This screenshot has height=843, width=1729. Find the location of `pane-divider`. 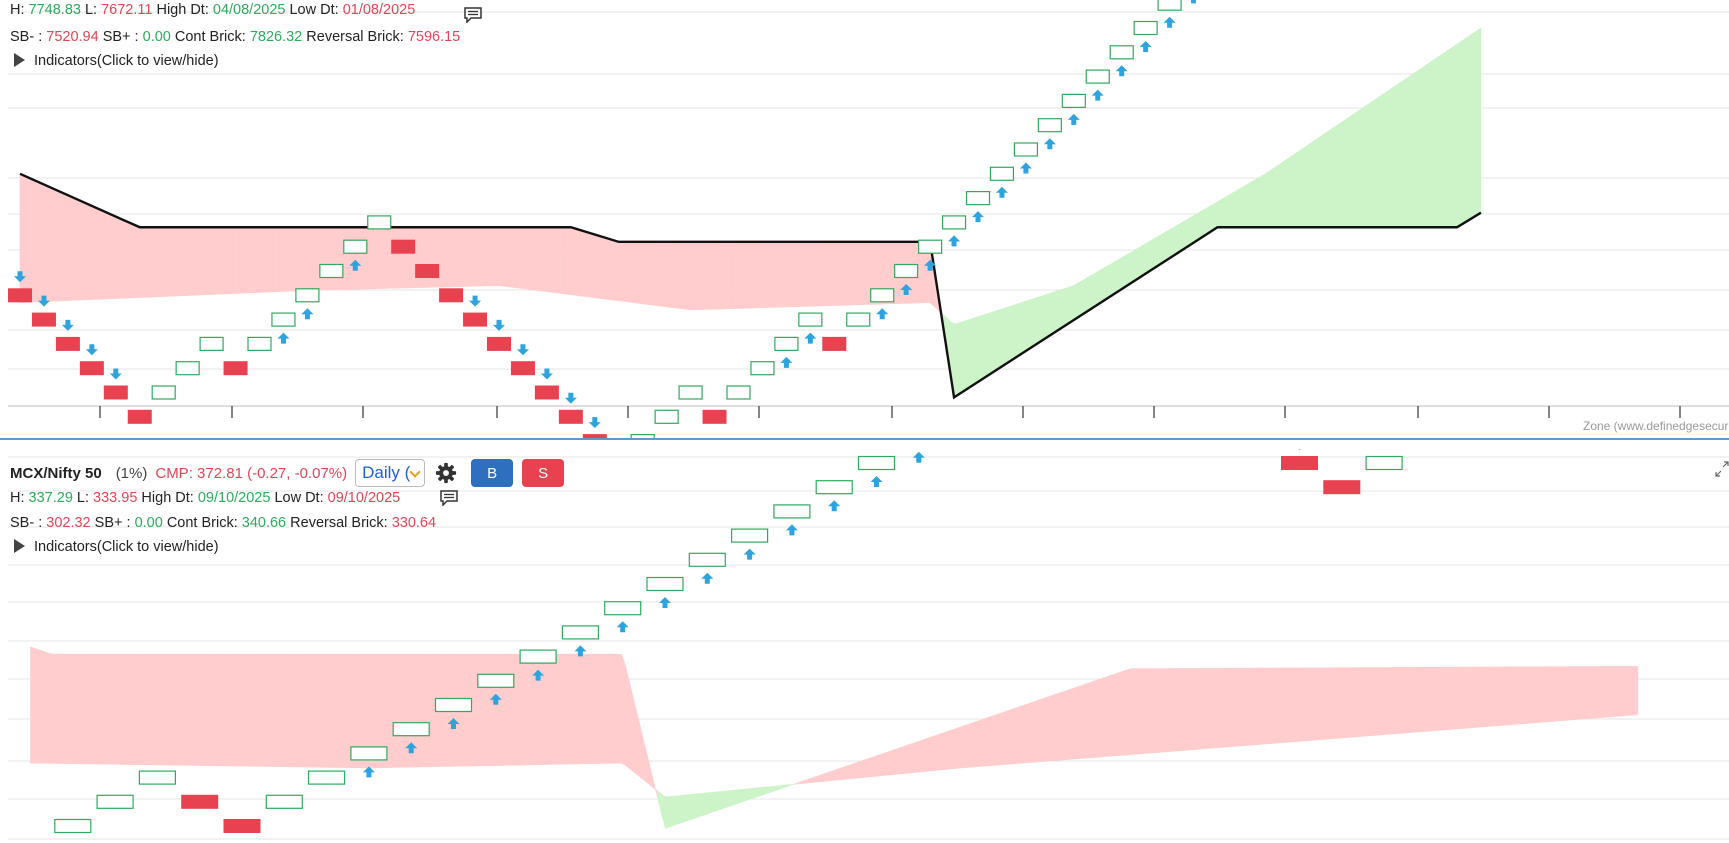

pane-divider is located at coordinates (864, 439).